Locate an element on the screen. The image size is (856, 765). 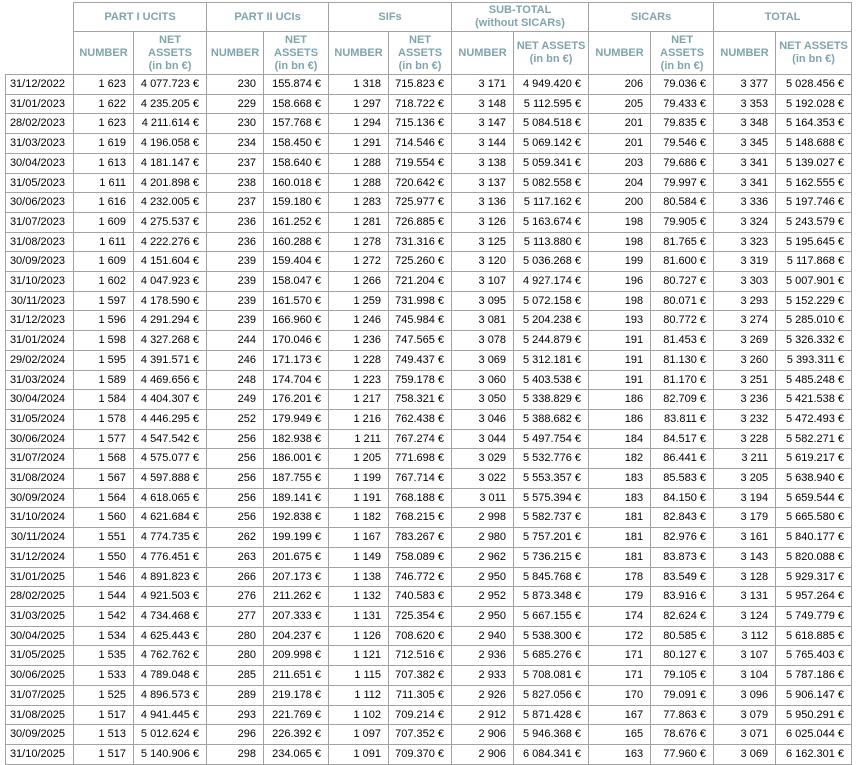
value-cell: 256 is located at coordinates (235, 459).